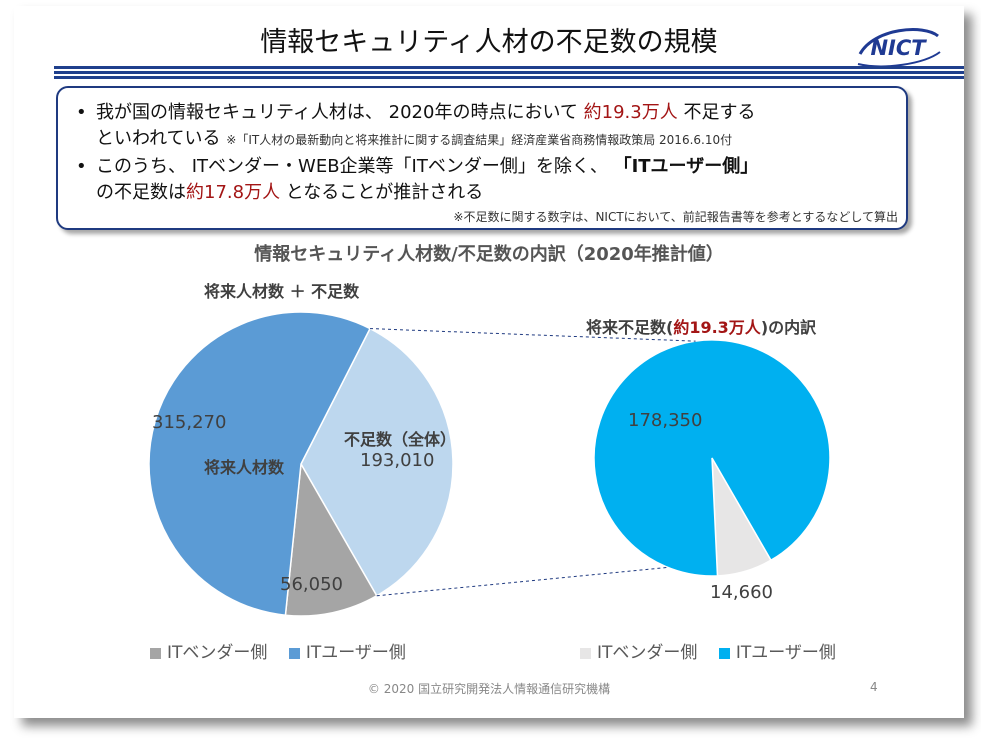  Describe the element at coordinates (630, 327) in the screenshot. I see `caption-text: 将来不足数(` at that location.